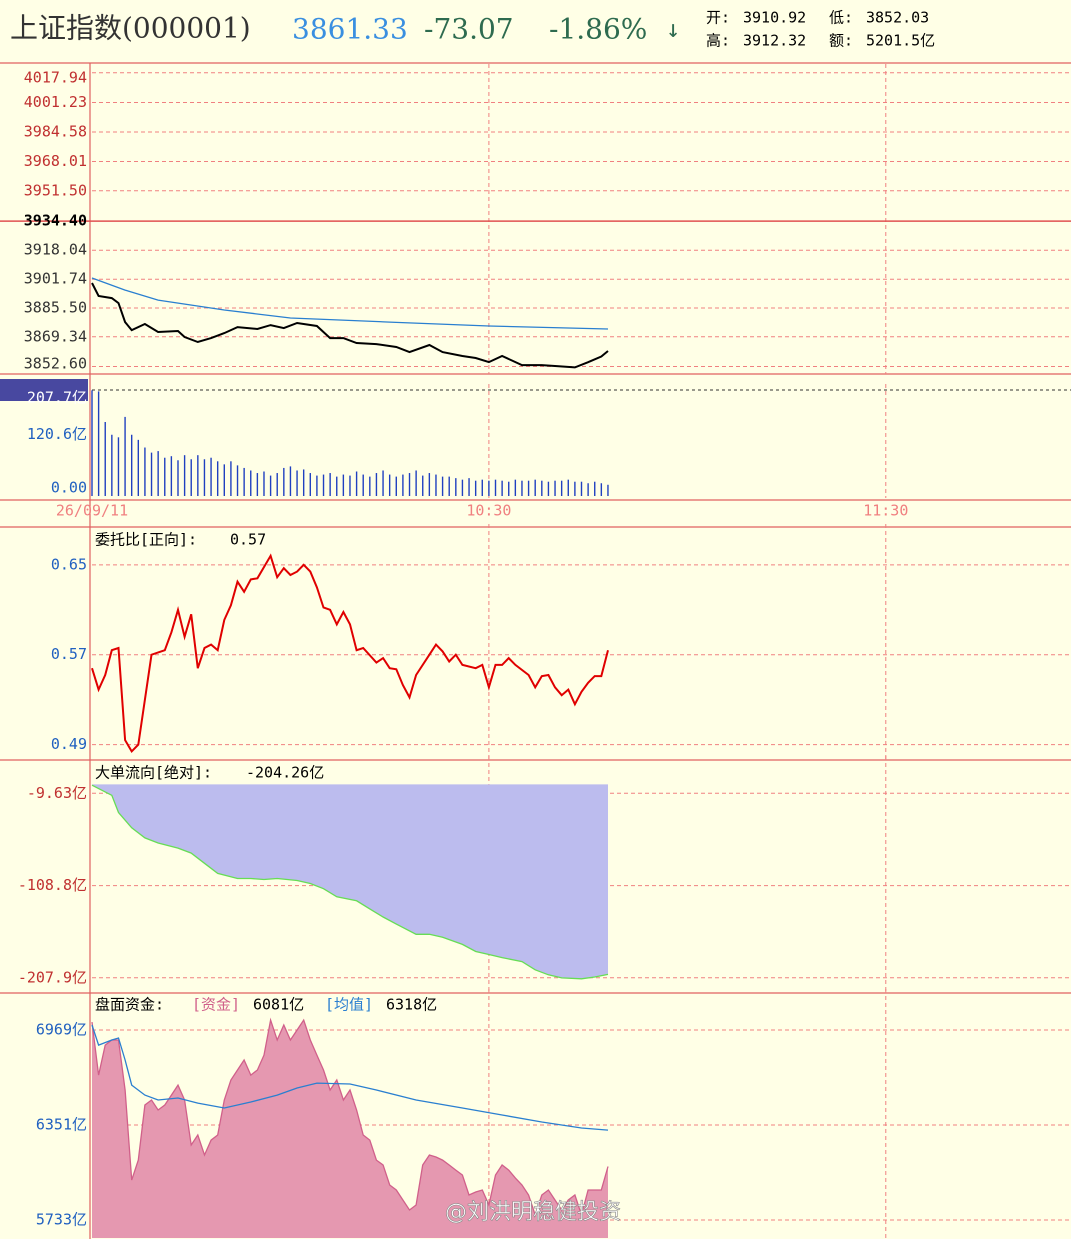 Image resolution: width=1071 pixels, height=1239 pixels. What do you see at coordinates (55, 161) in the screenshot?
I see `y-tick-label: 3968.01` at bounding box center [55, 161].